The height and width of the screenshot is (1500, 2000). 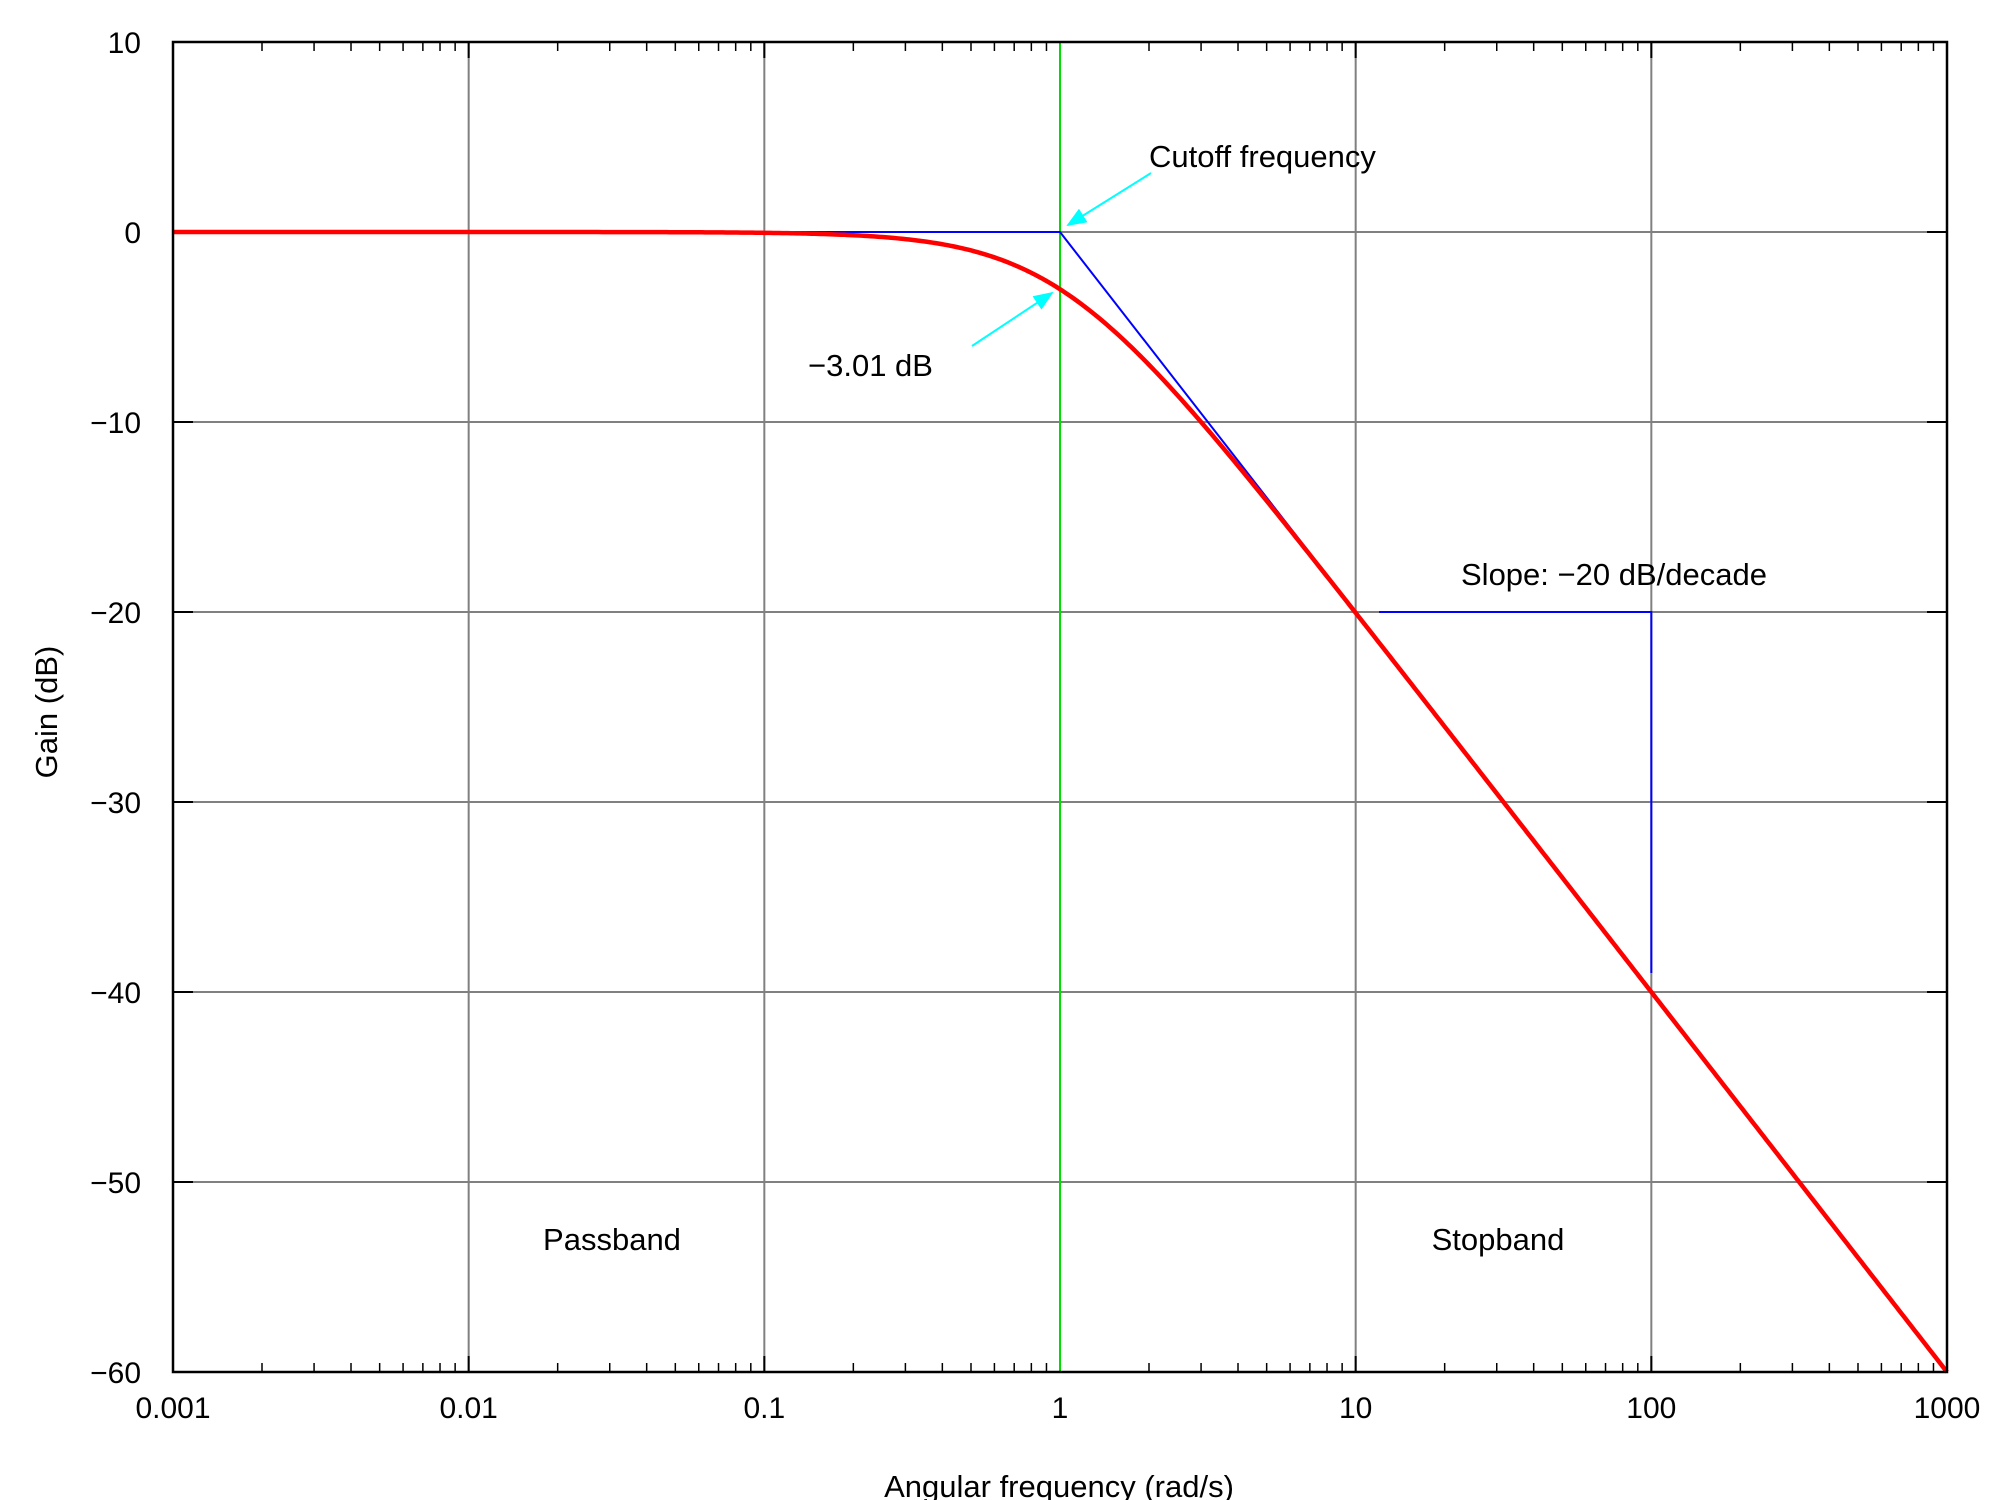 I want to click on minus-3db-label: −3.01 dB, so click(x=870, y=365).